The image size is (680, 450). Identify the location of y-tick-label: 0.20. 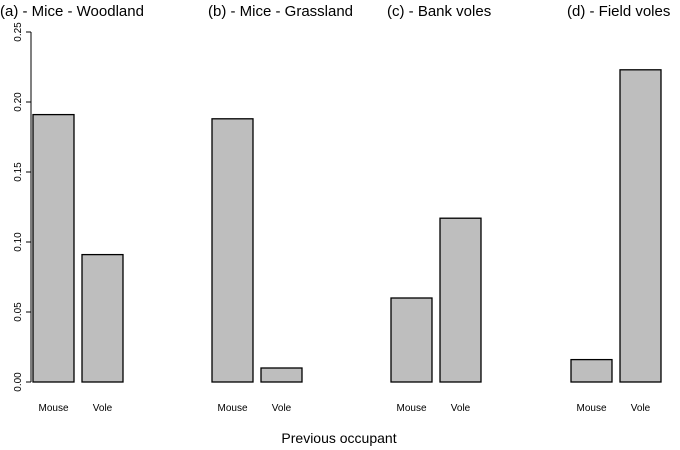
(18, 102).